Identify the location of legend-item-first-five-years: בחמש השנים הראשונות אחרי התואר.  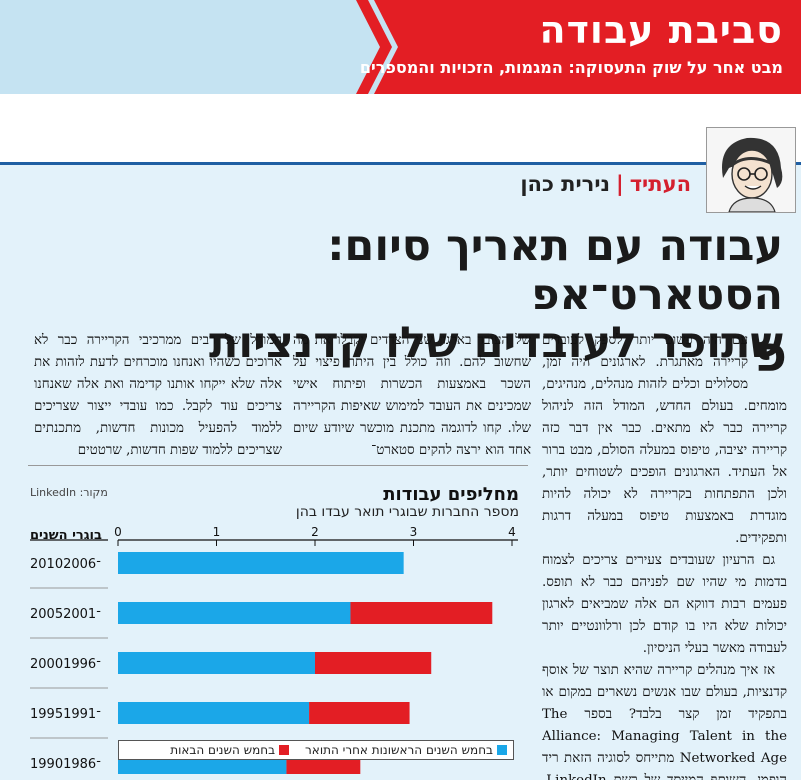
(406, 750).